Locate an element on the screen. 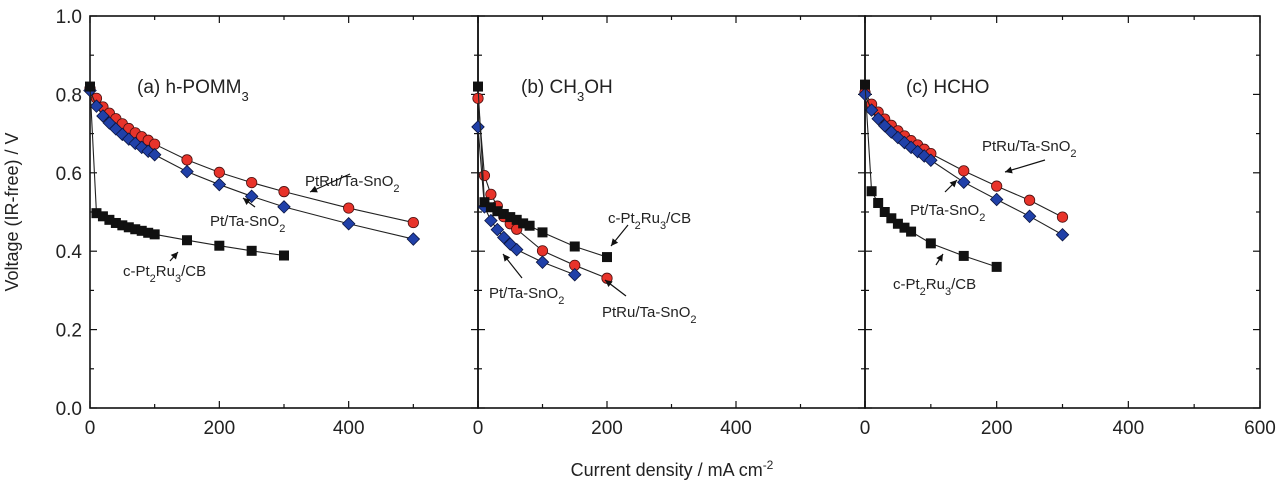 The width and height of the screenshot is (1280, 483). x-axis-title-main: Current density / mA cm is located at coordinates (667, 470).